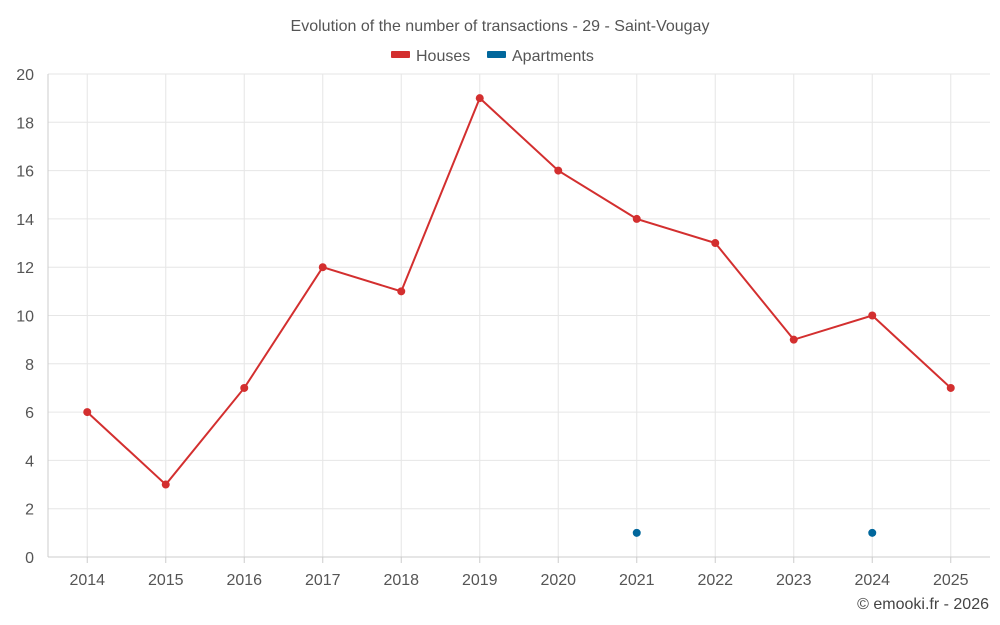 This screenshot has width=1000, height=625. What do you see at coordinates (29, 558) in the screenshot?
I see `y-tick-label: 0` at bounding box center [29, 558].